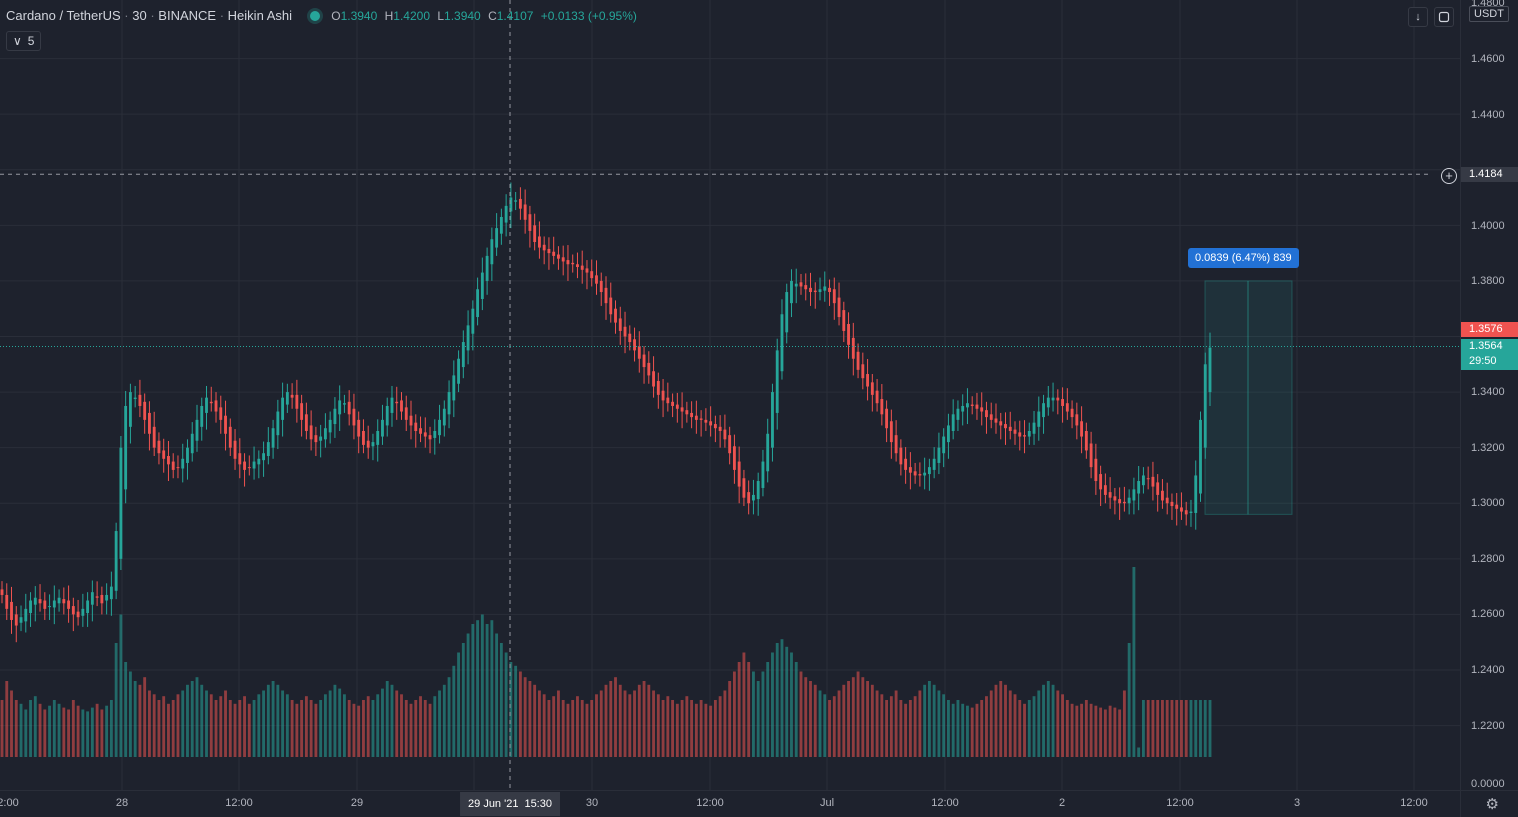 The height and width of the screenshot is (817, 1518). What do you see at coordinates (139, 15) in the screenshot?
I see `interval-label: 30` at bounding box center [139, 15].